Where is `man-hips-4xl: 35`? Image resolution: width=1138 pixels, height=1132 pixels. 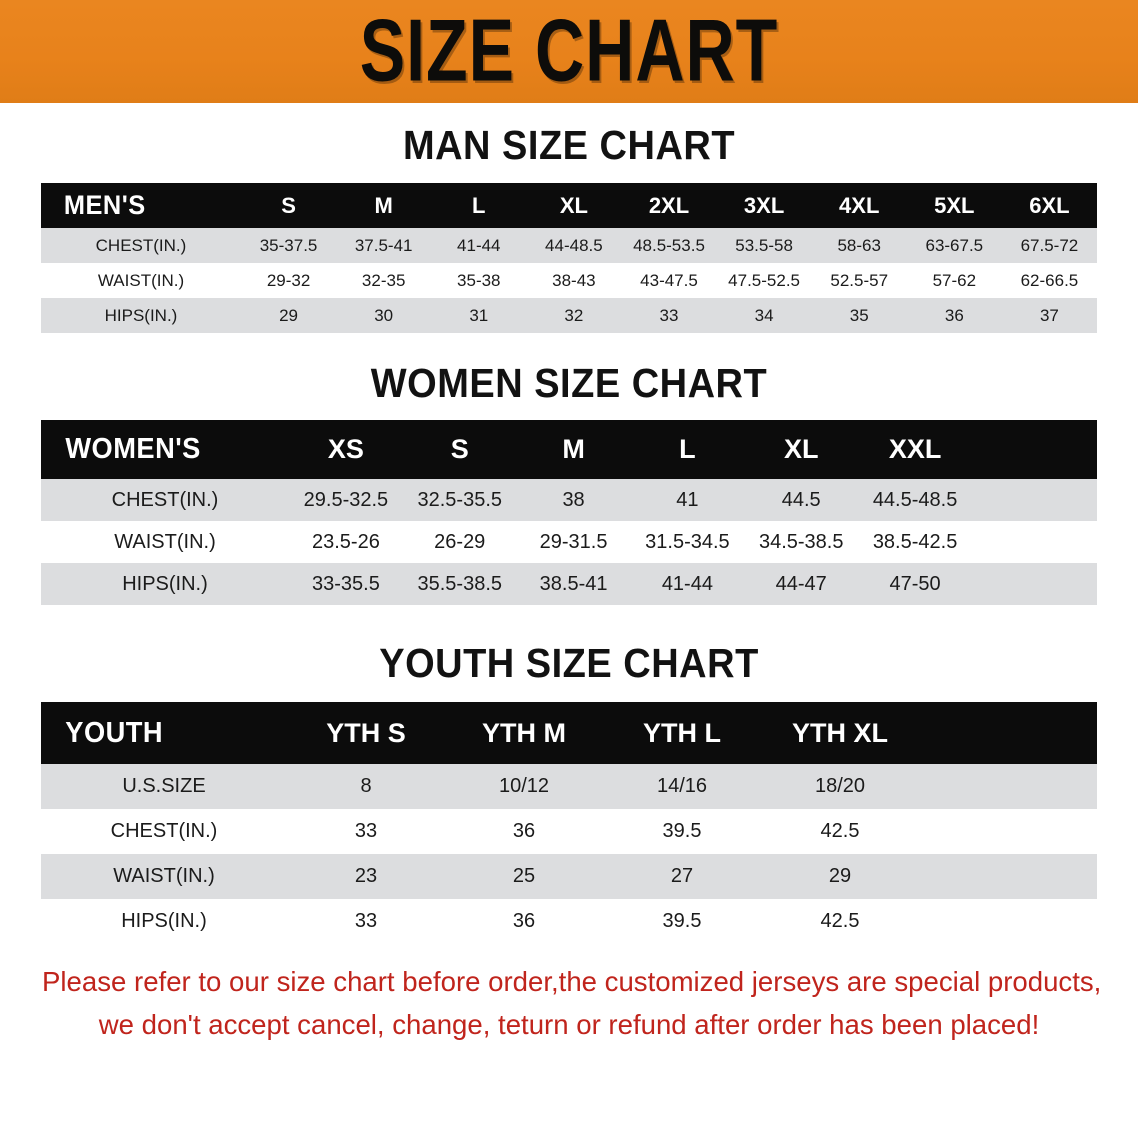 man-hips-4xl: 35 is located at coordinates (859, 315).